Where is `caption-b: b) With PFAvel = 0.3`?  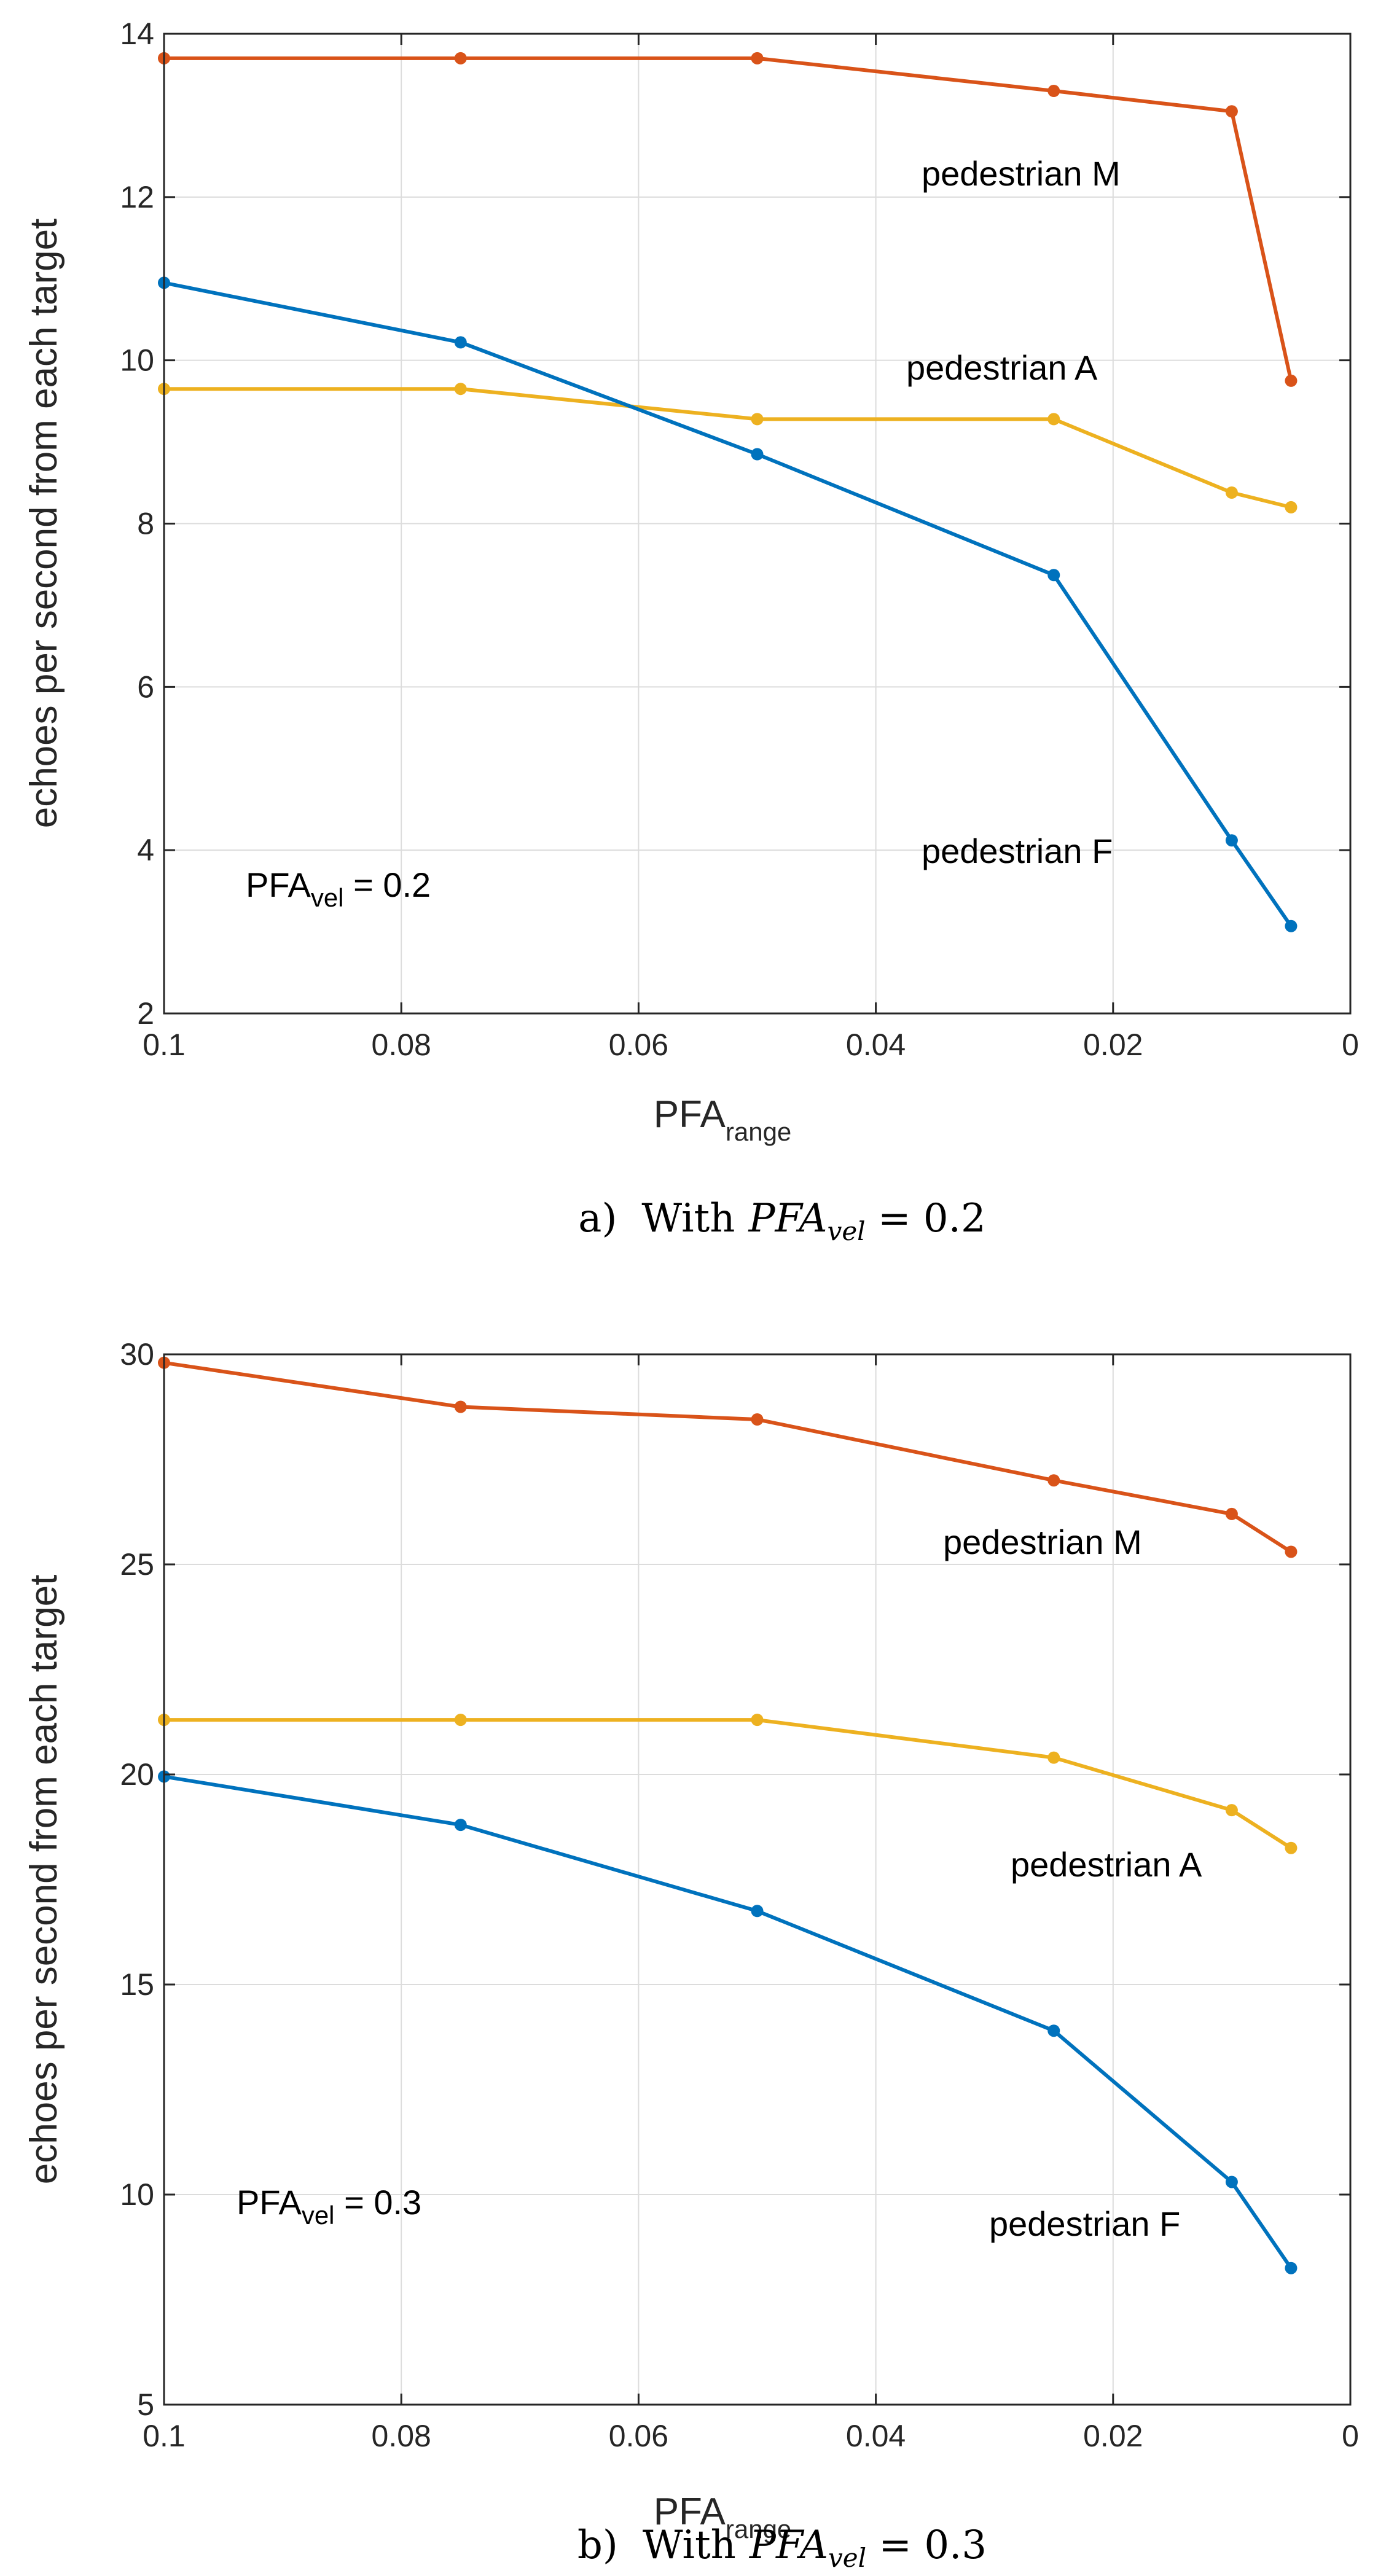 caption-b: b) With PFAvel = 0.3 is located at coordinates (782, 2548).